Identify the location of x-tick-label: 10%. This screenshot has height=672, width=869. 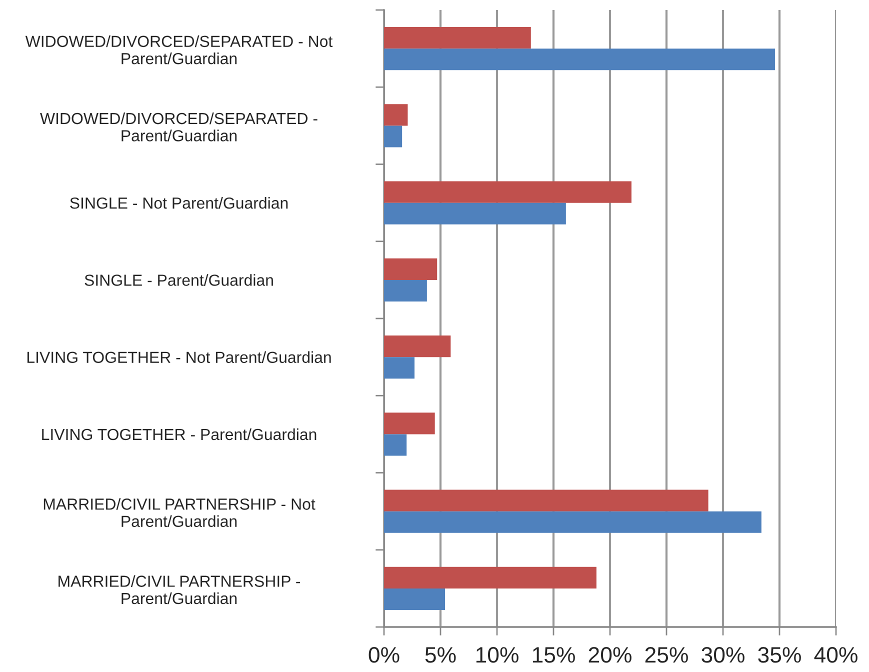
(497, 655).